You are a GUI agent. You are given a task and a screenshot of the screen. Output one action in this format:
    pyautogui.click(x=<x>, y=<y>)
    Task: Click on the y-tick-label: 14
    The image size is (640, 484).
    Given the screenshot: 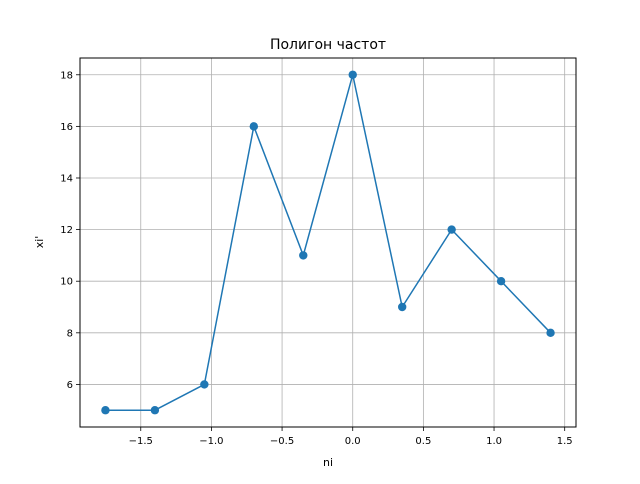 What is the action you would take?
    pyautogui.click(x=66, y=178)
    